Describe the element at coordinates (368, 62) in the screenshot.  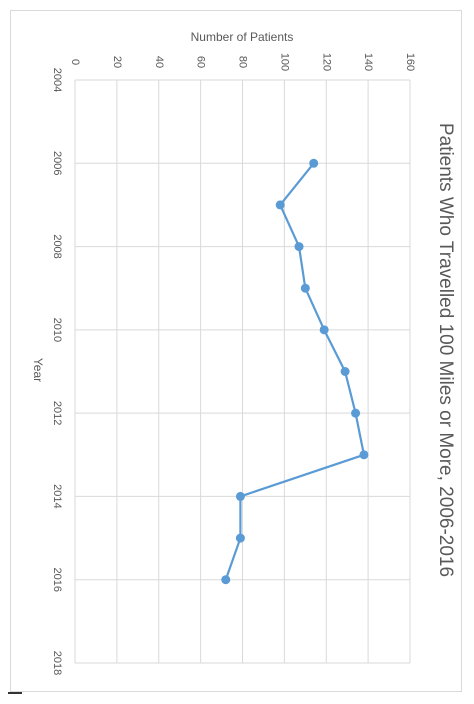
I see `value-tick-label: 140` at that location.